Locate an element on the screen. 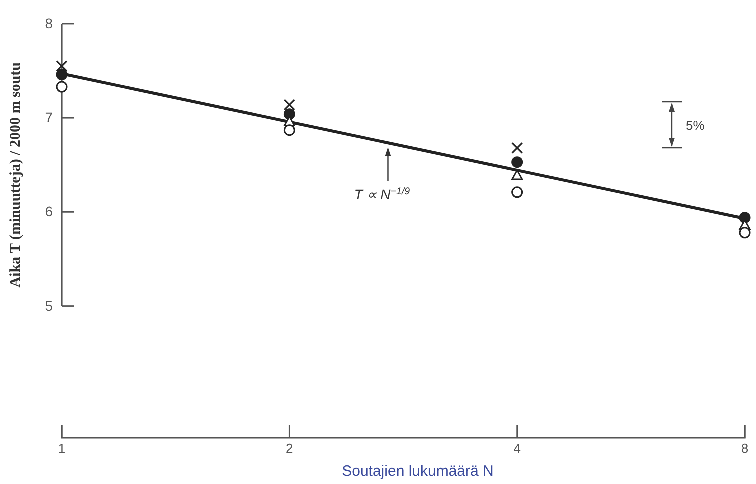  y-tick-label: 7 is located at coordinates (49, 118).